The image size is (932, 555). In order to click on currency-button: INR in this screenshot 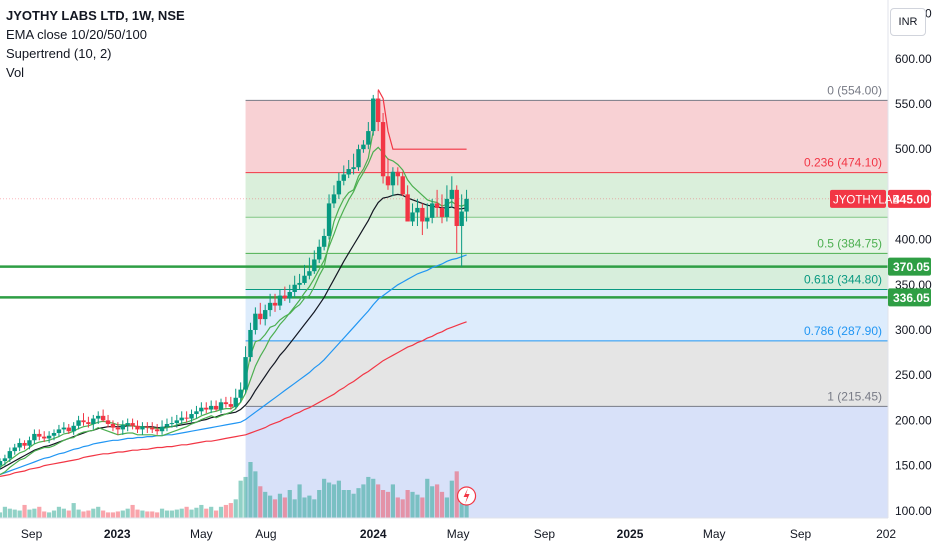, I will do `click(908, 22)`.